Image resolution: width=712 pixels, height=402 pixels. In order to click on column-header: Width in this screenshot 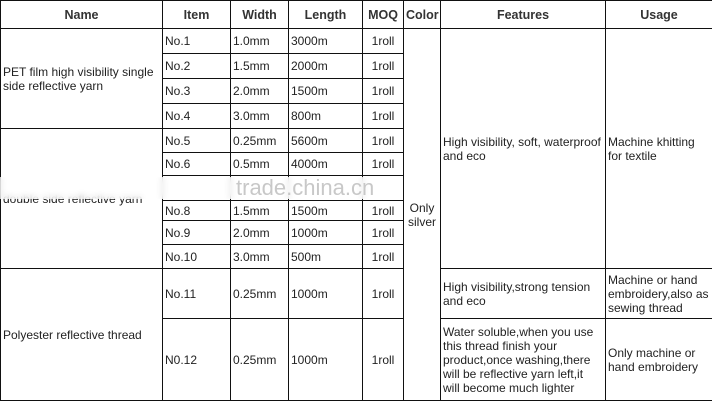, I will do `click(259, 14)`.